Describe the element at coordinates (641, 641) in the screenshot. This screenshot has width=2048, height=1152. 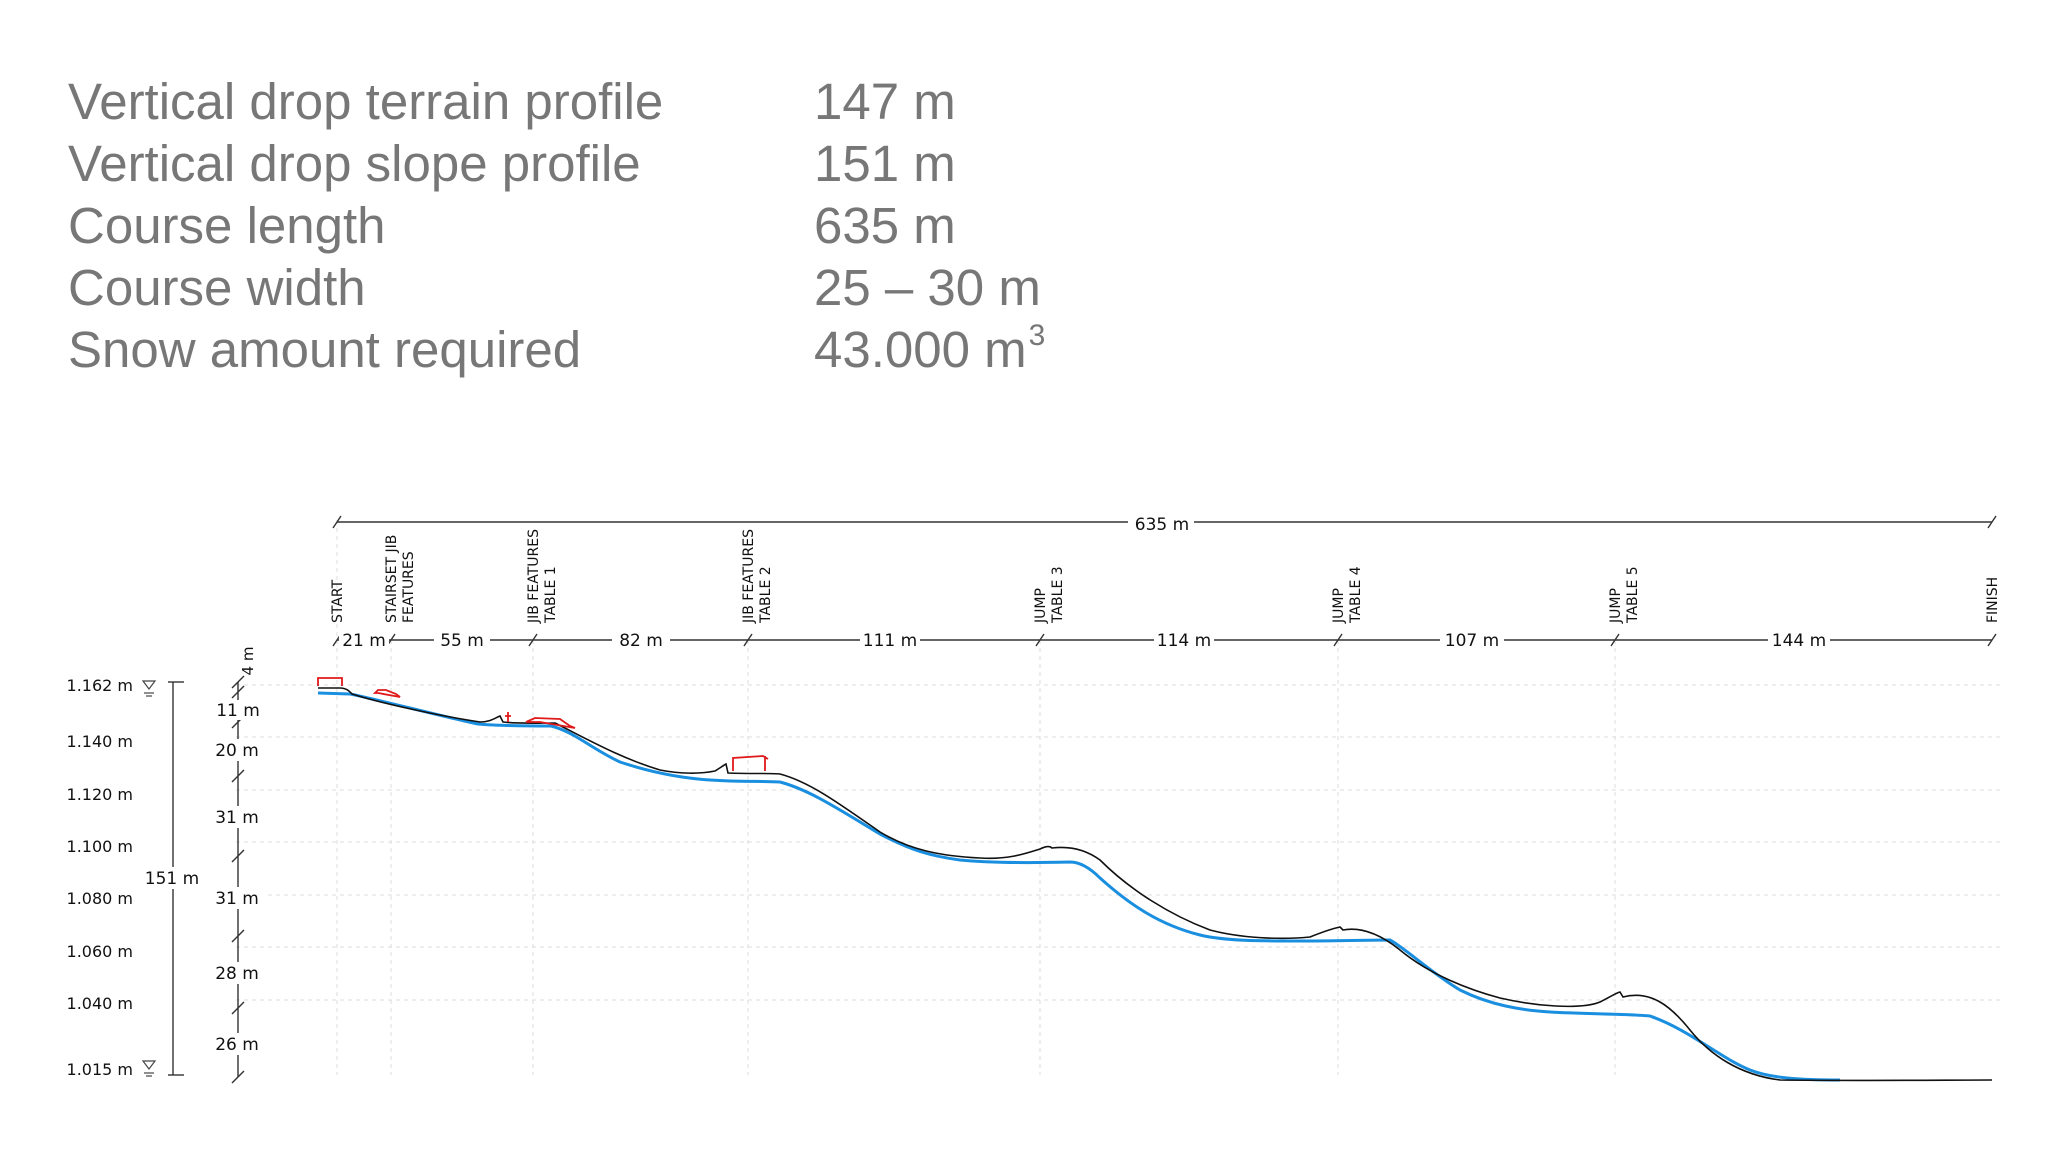
I see `segment-label: 82 m` at that location.